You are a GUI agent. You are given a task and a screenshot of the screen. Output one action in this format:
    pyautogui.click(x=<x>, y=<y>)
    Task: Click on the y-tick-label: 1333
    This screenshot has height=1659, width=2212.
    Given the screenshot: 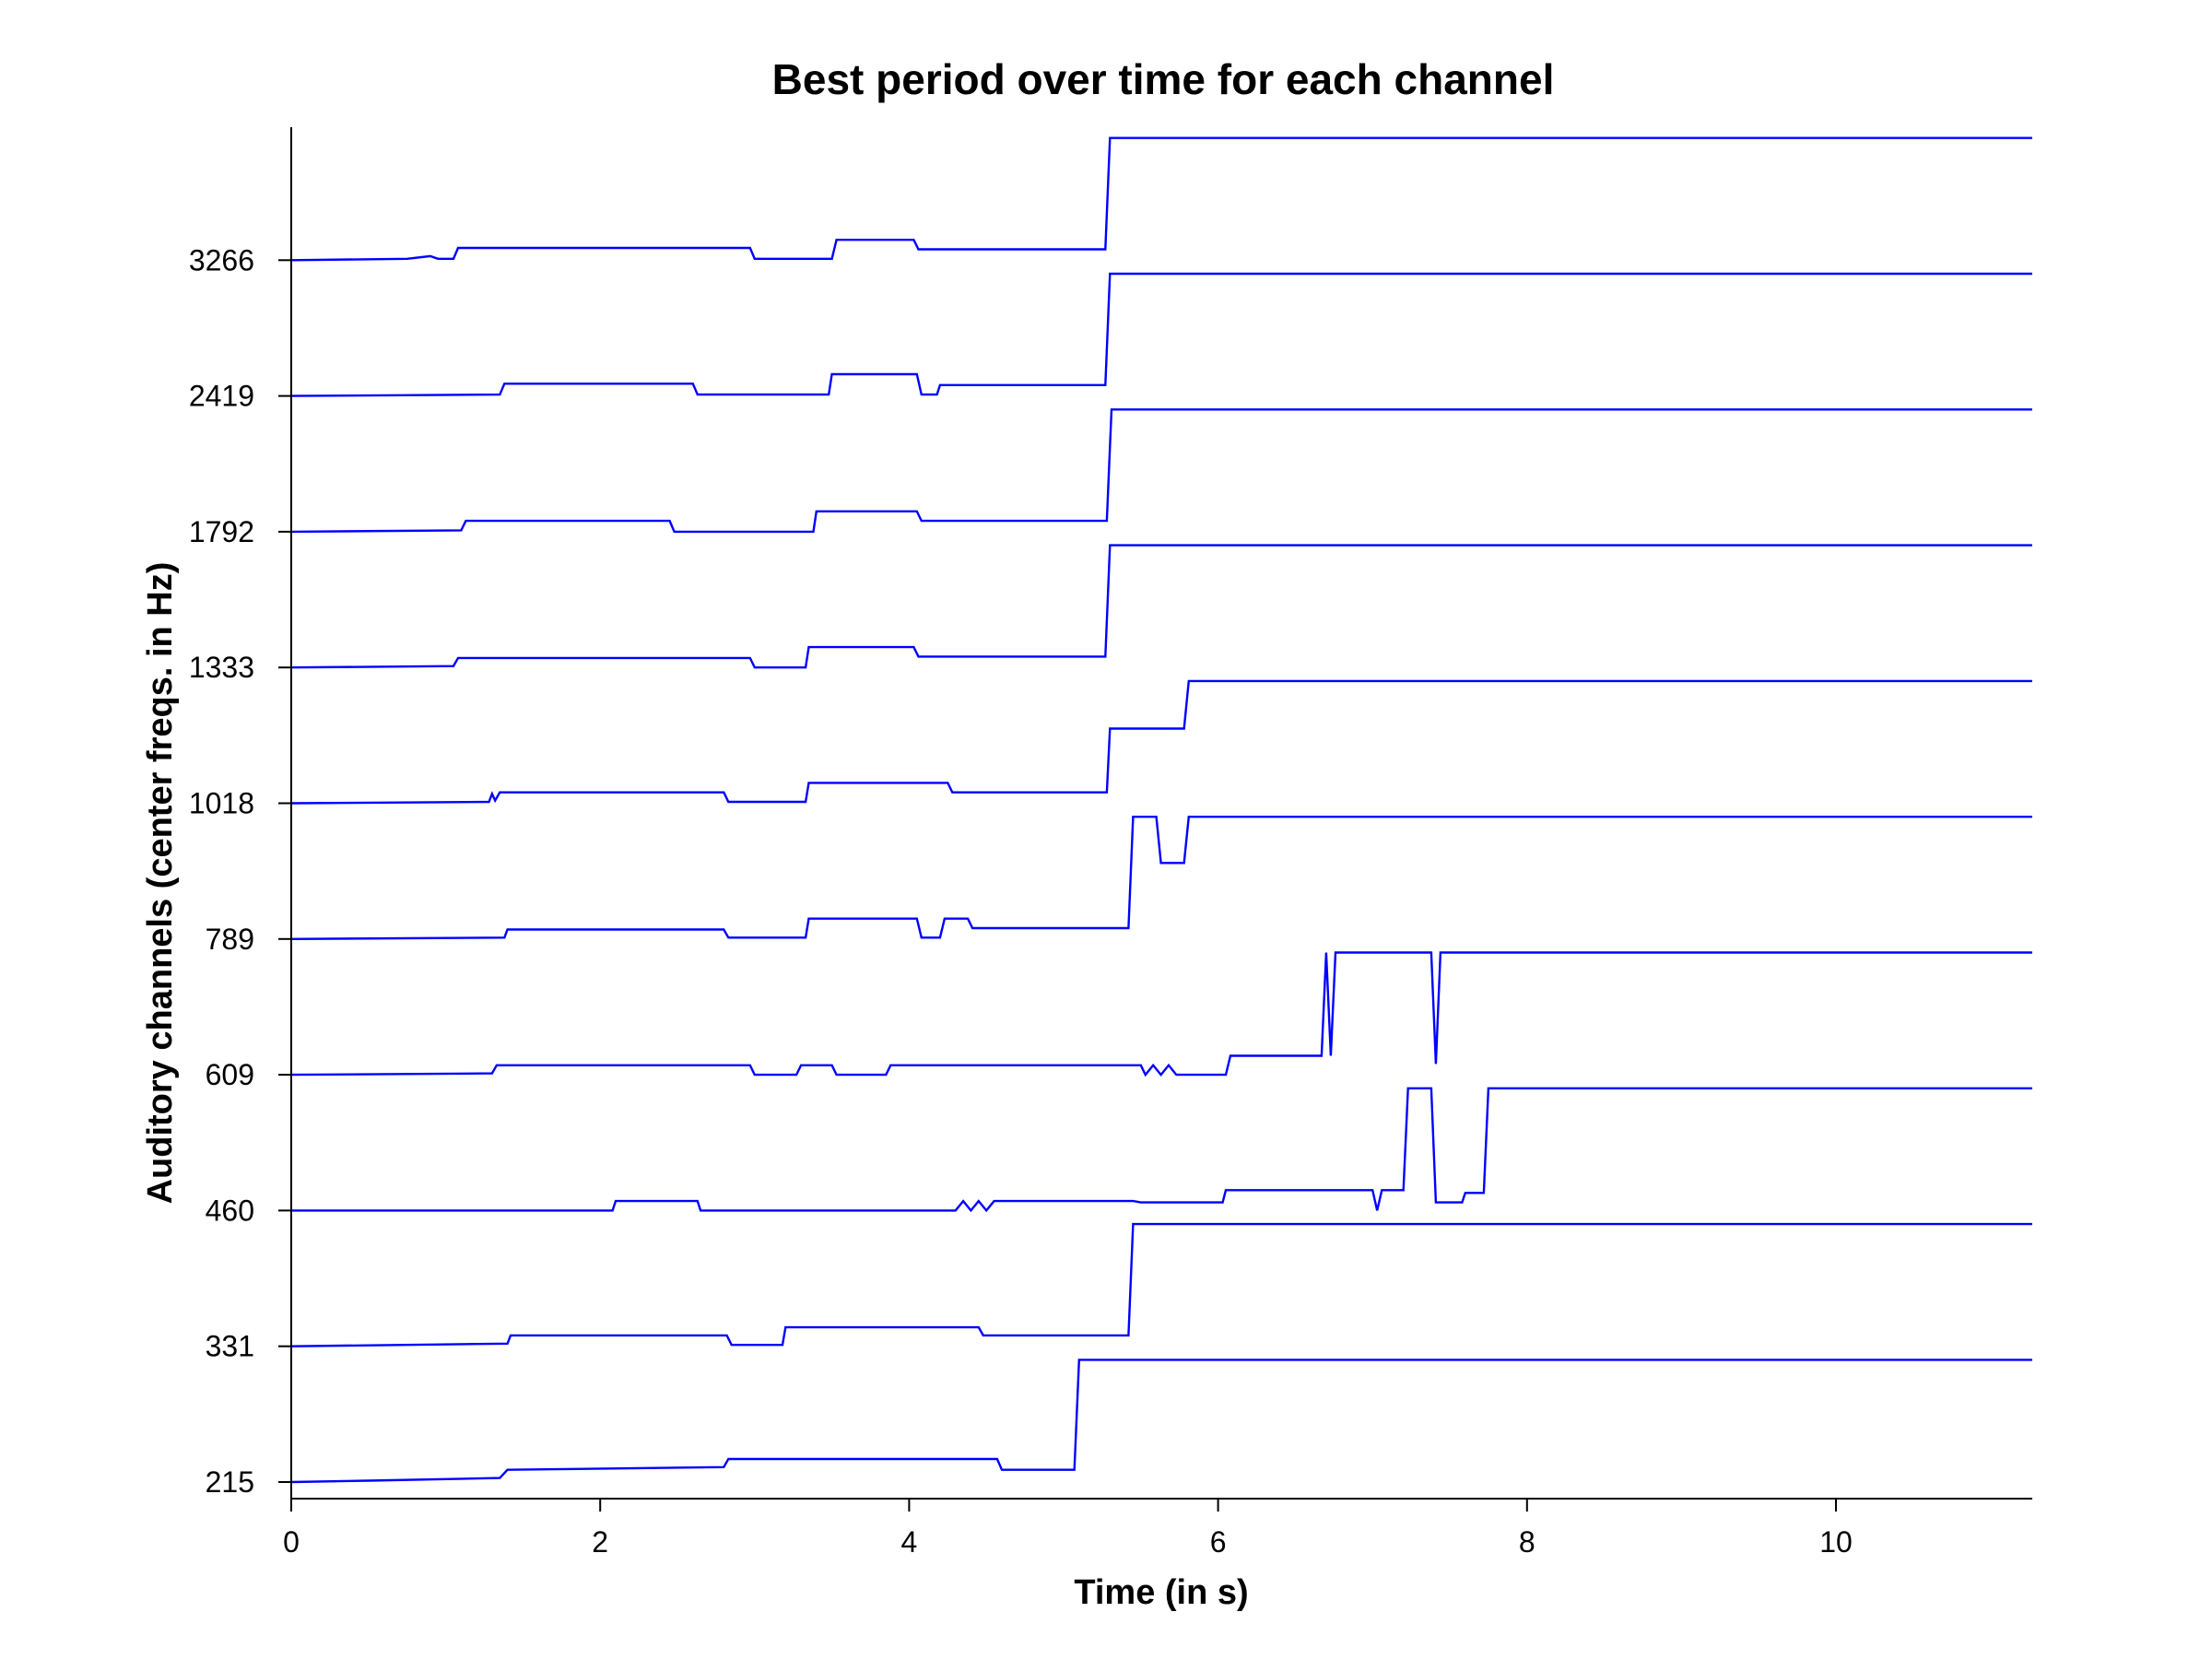 What is the action you would take?
    pyautogui.click(x=221, y=667)
    